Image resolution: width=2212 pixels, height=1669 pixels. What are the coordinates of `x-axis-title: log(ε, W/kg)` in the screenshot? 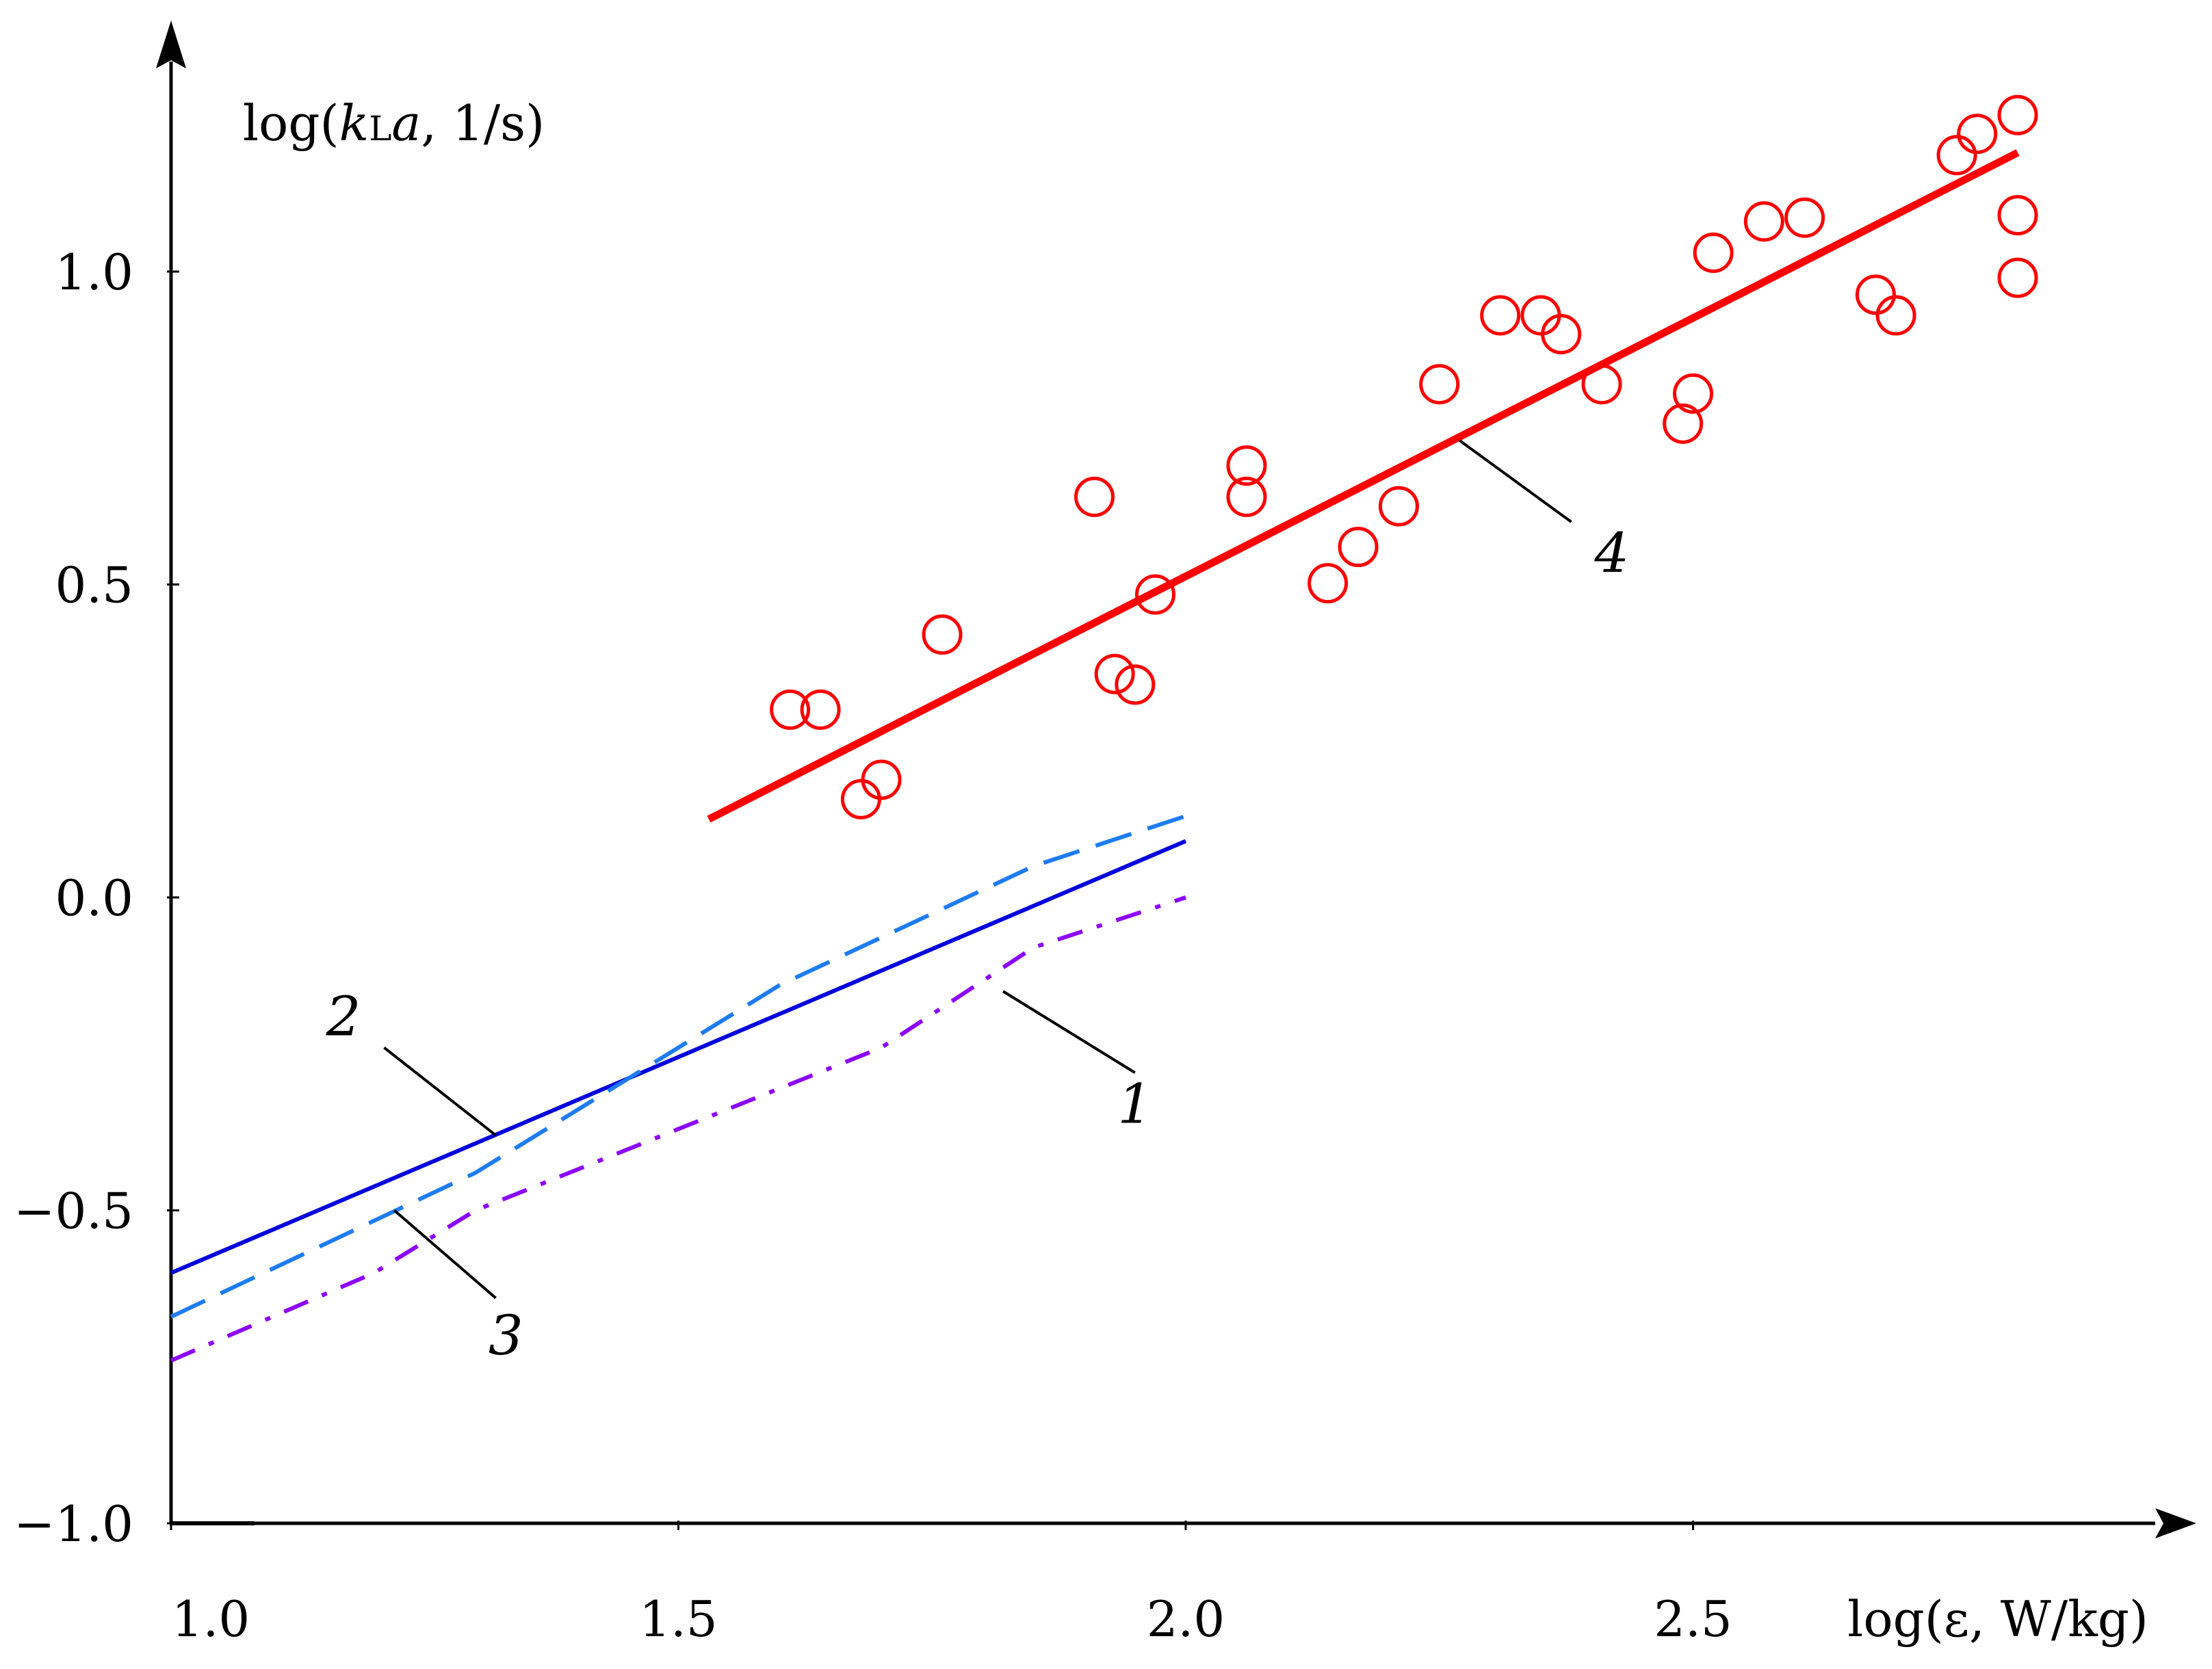 It's located at (1997, 1619).